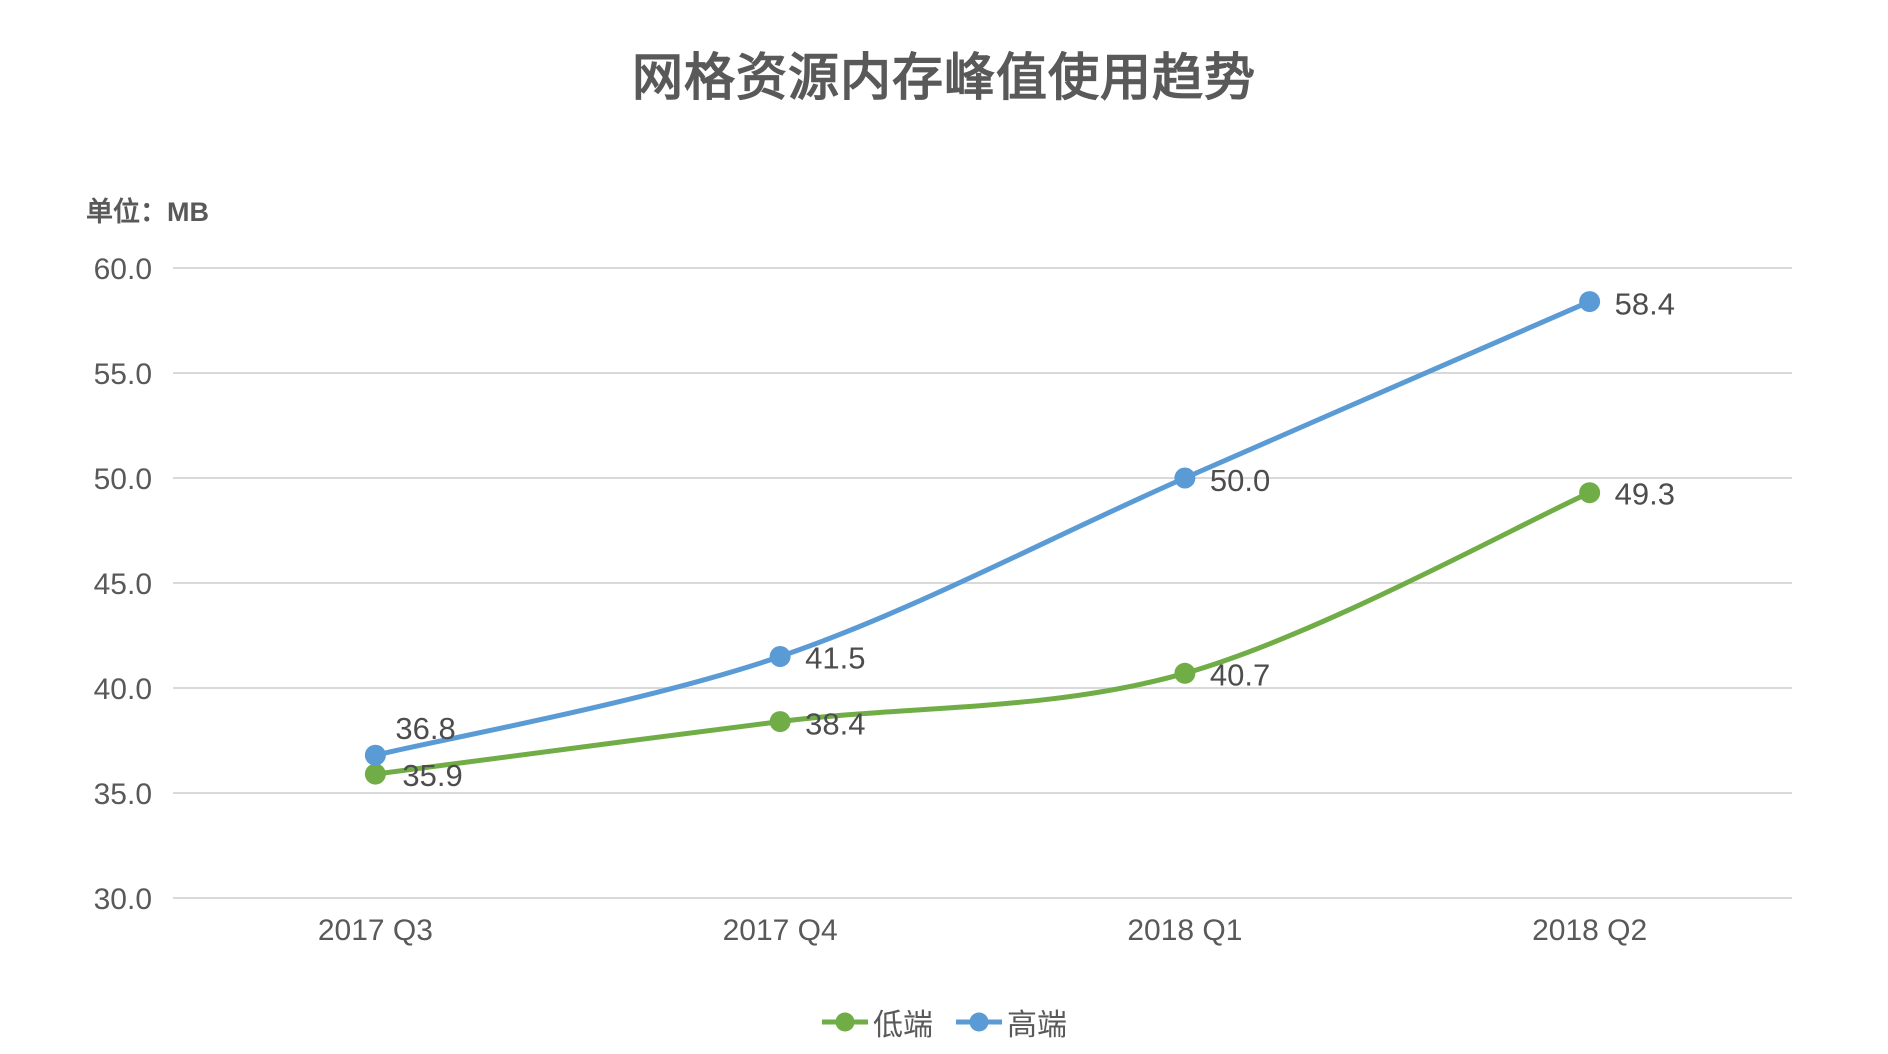  What do you see at coordinates (944, 1022) in the screenshot?
I see `legend: 低端 高端` at bounding box center [944, 1022].